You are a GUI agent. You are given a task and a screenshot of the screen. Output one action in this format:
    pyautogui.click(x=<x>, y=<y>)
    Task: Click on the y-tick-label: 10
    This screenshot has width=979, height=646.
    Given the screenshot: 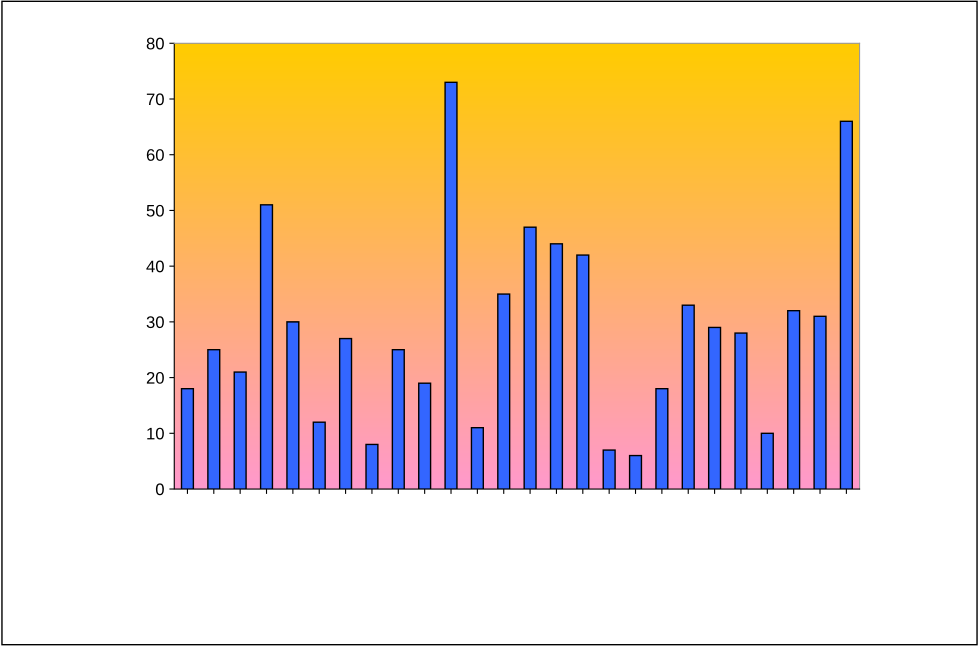 What is the action you would take?
    pyautogui.click(x=155, y=434)
    